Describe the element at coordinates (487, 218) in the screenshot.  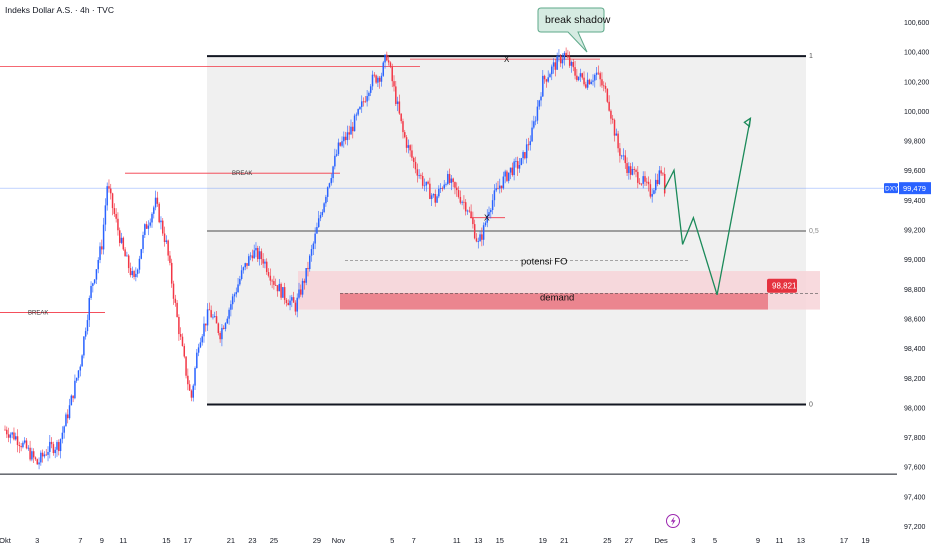
I see `x-mark-mid: X` at that location.